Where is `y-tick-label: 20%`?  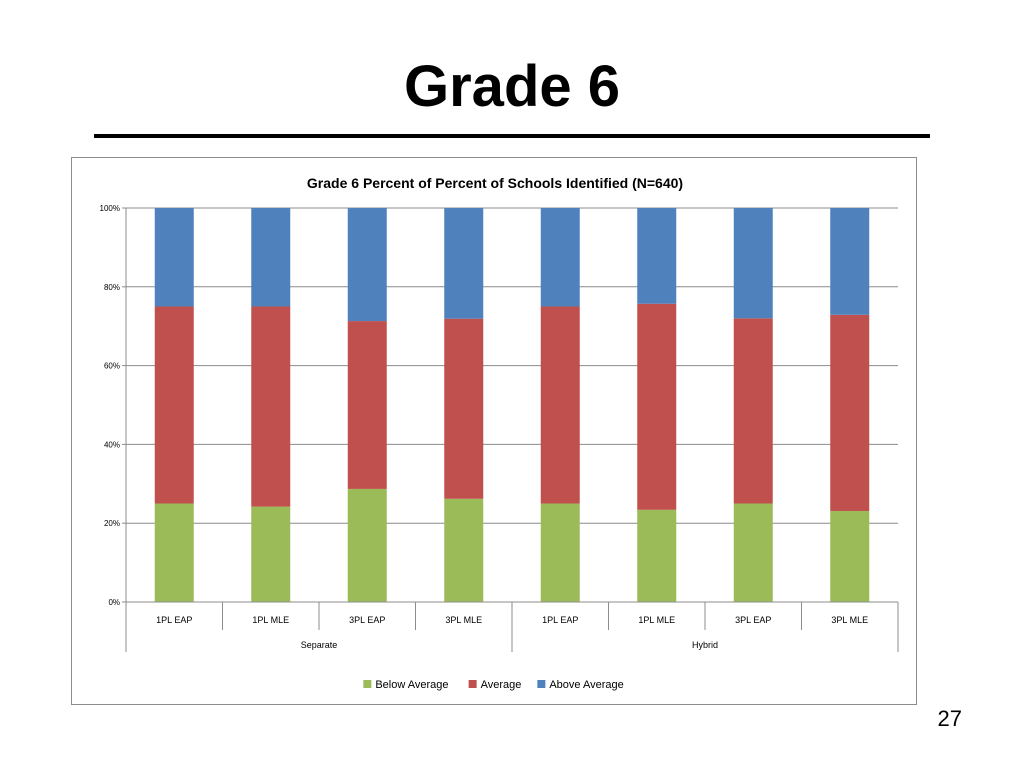 y-tick-label: 20% is located at coordinates (112, 523).